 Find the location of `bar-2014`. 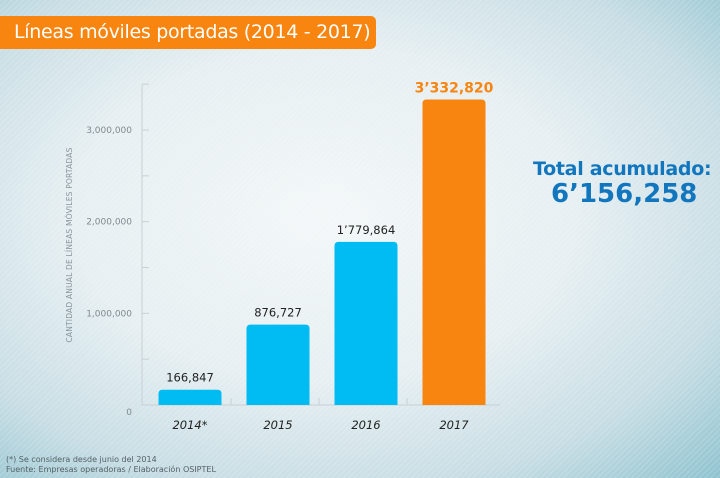

bar-2014 is located at coordinates (190, 397).